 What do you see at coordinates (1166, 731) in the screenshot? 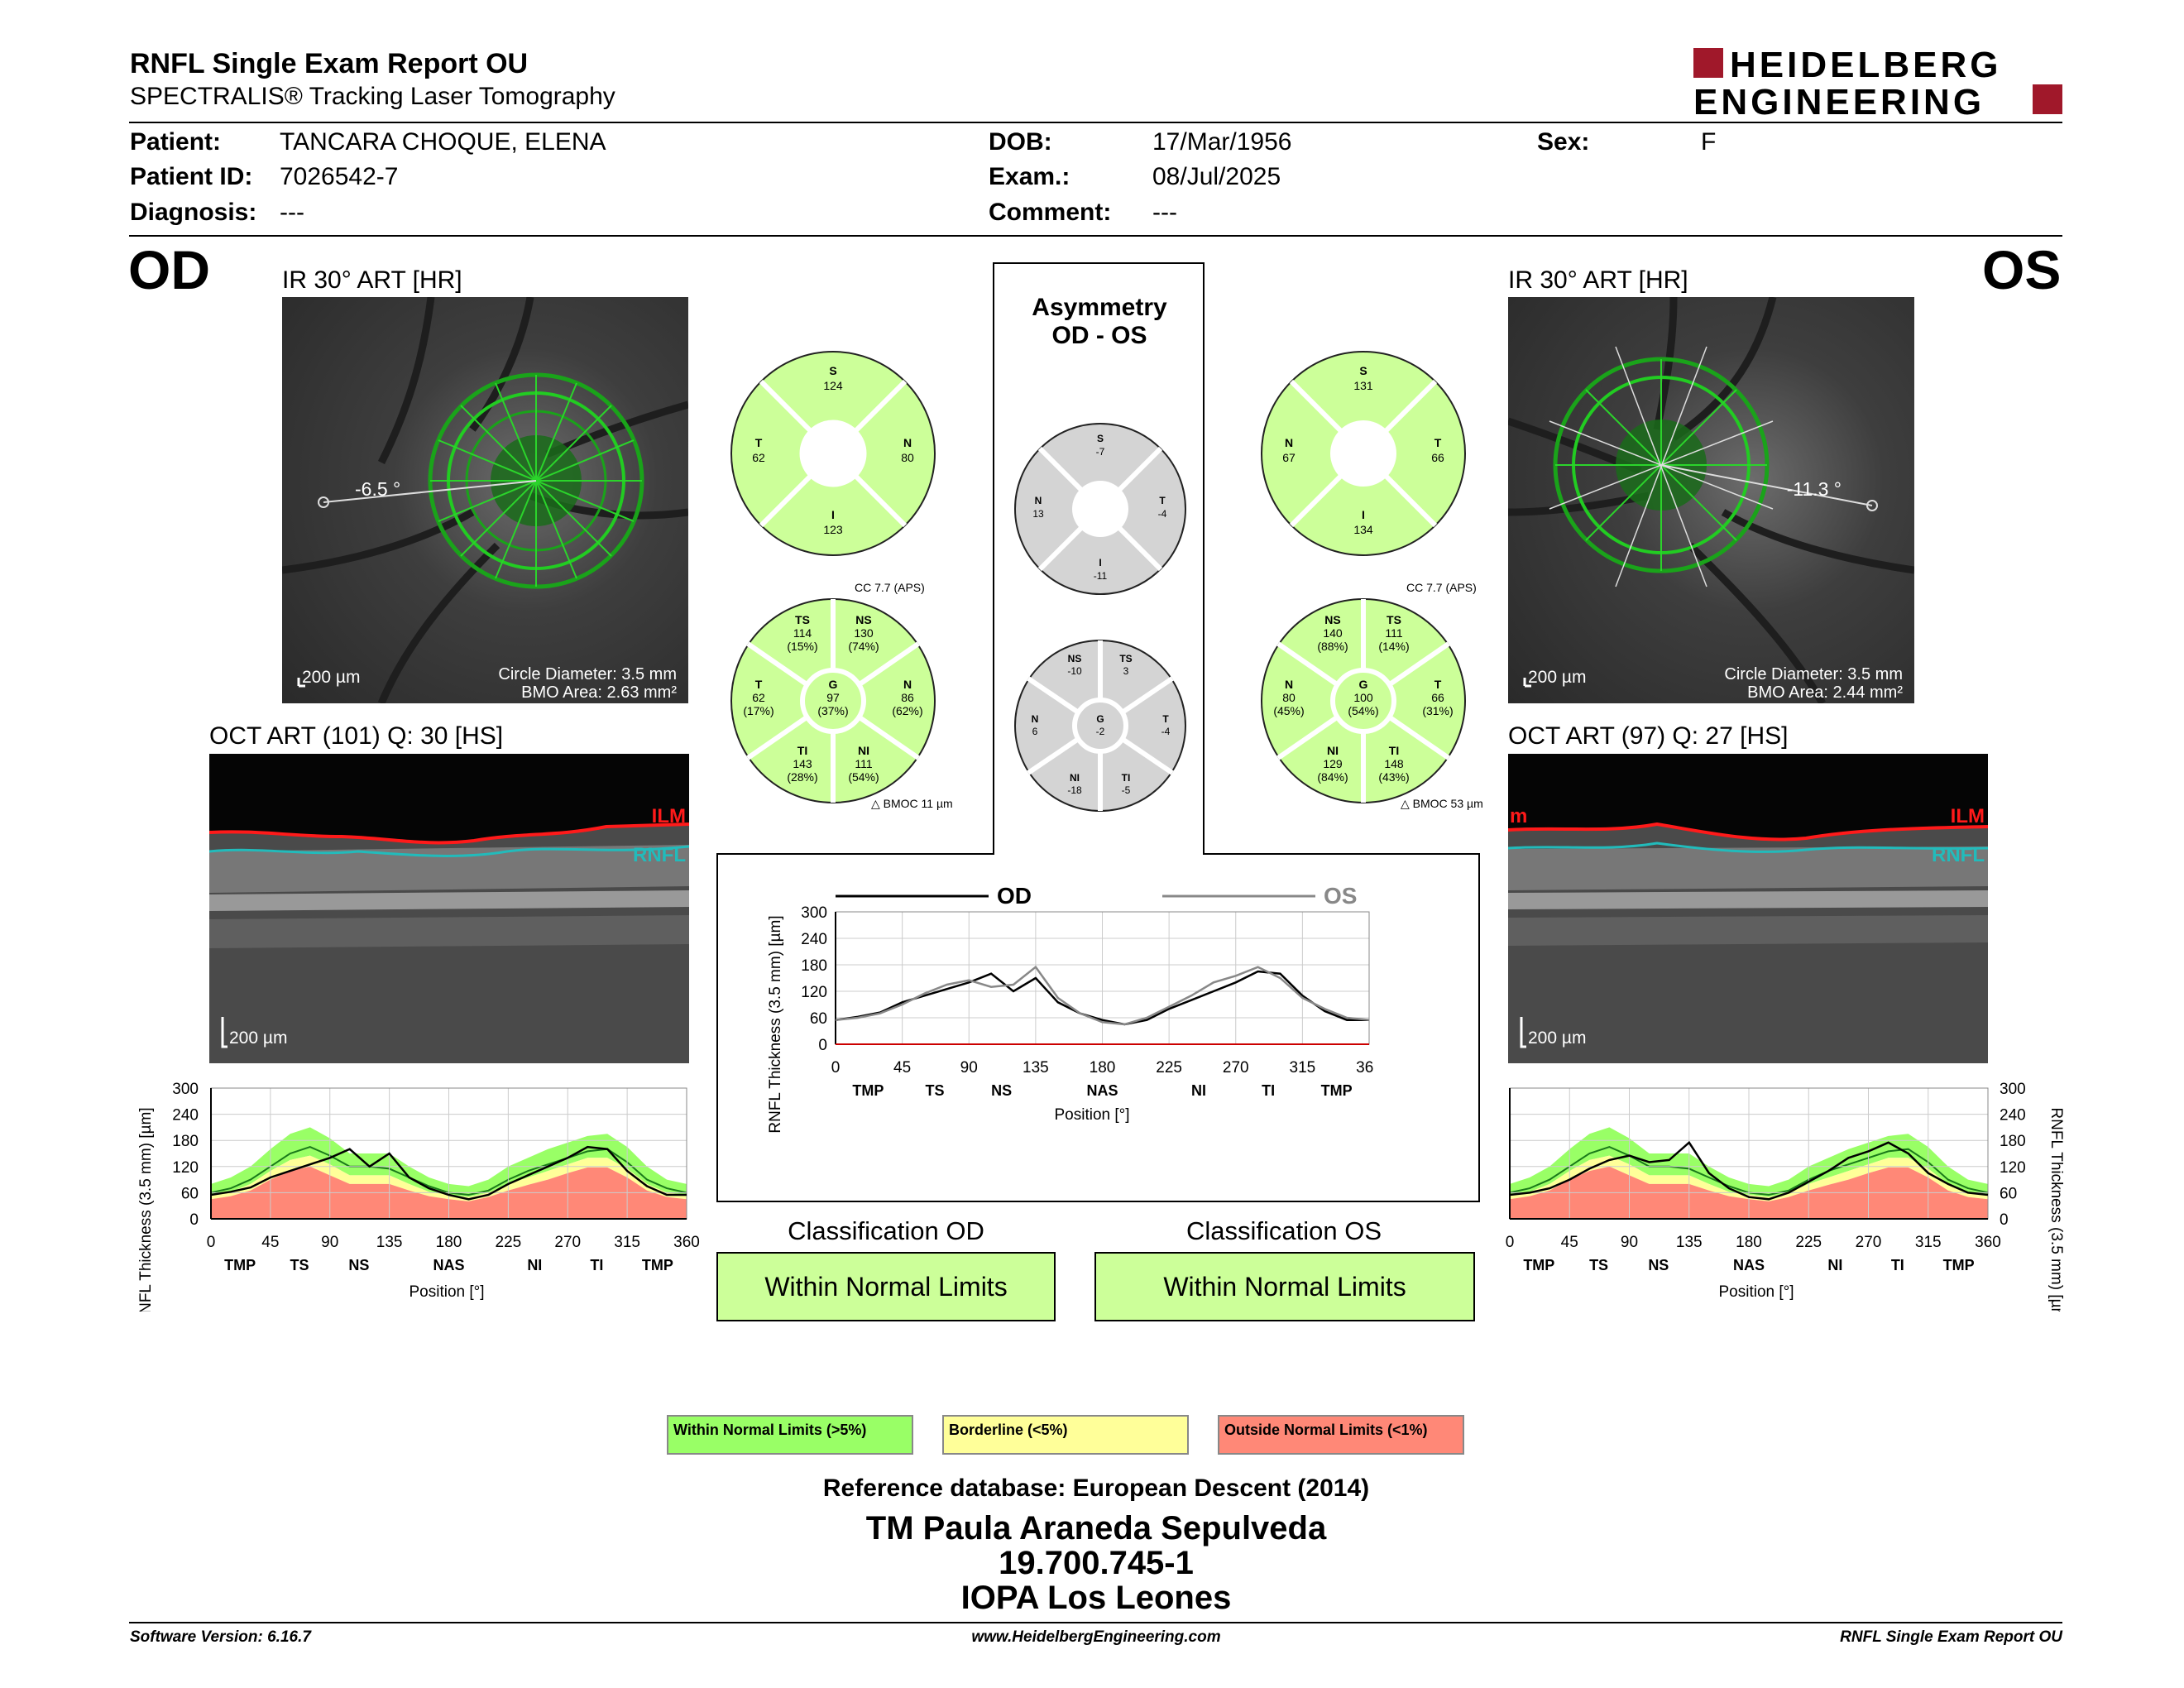
I see `svg-text: -4` at bounding box center [1166, 731].